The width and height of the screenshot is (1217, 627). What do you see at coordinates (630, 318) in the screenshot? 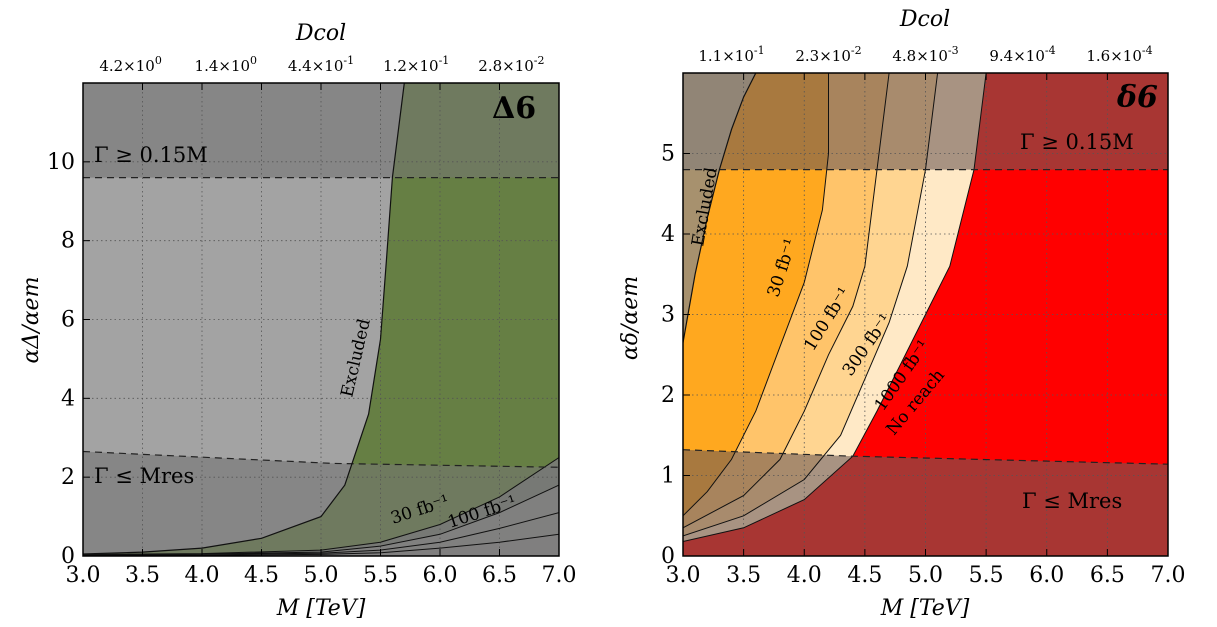
I see `y-axis-label: αδ/αem` at bounding box center [630, 318].